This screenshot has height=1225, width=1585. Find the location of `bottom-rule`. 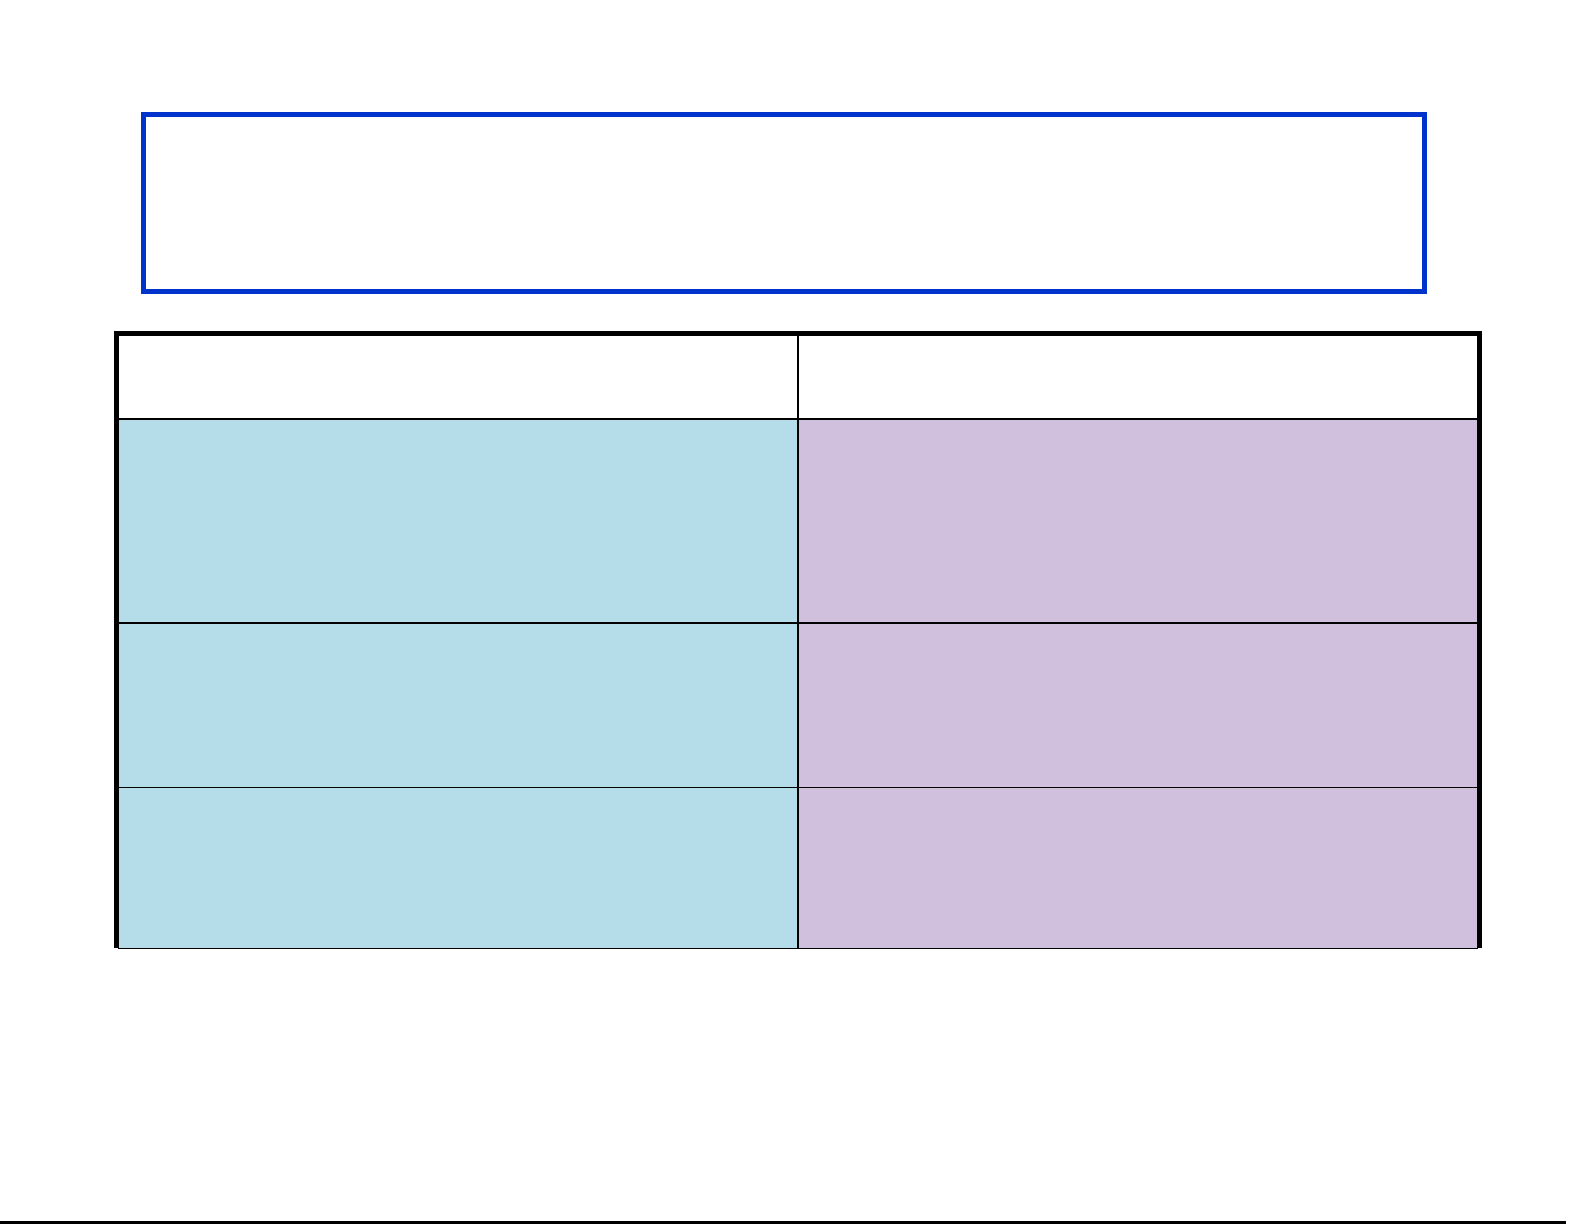

bottom-rule is located at coordinates (783, 1222).